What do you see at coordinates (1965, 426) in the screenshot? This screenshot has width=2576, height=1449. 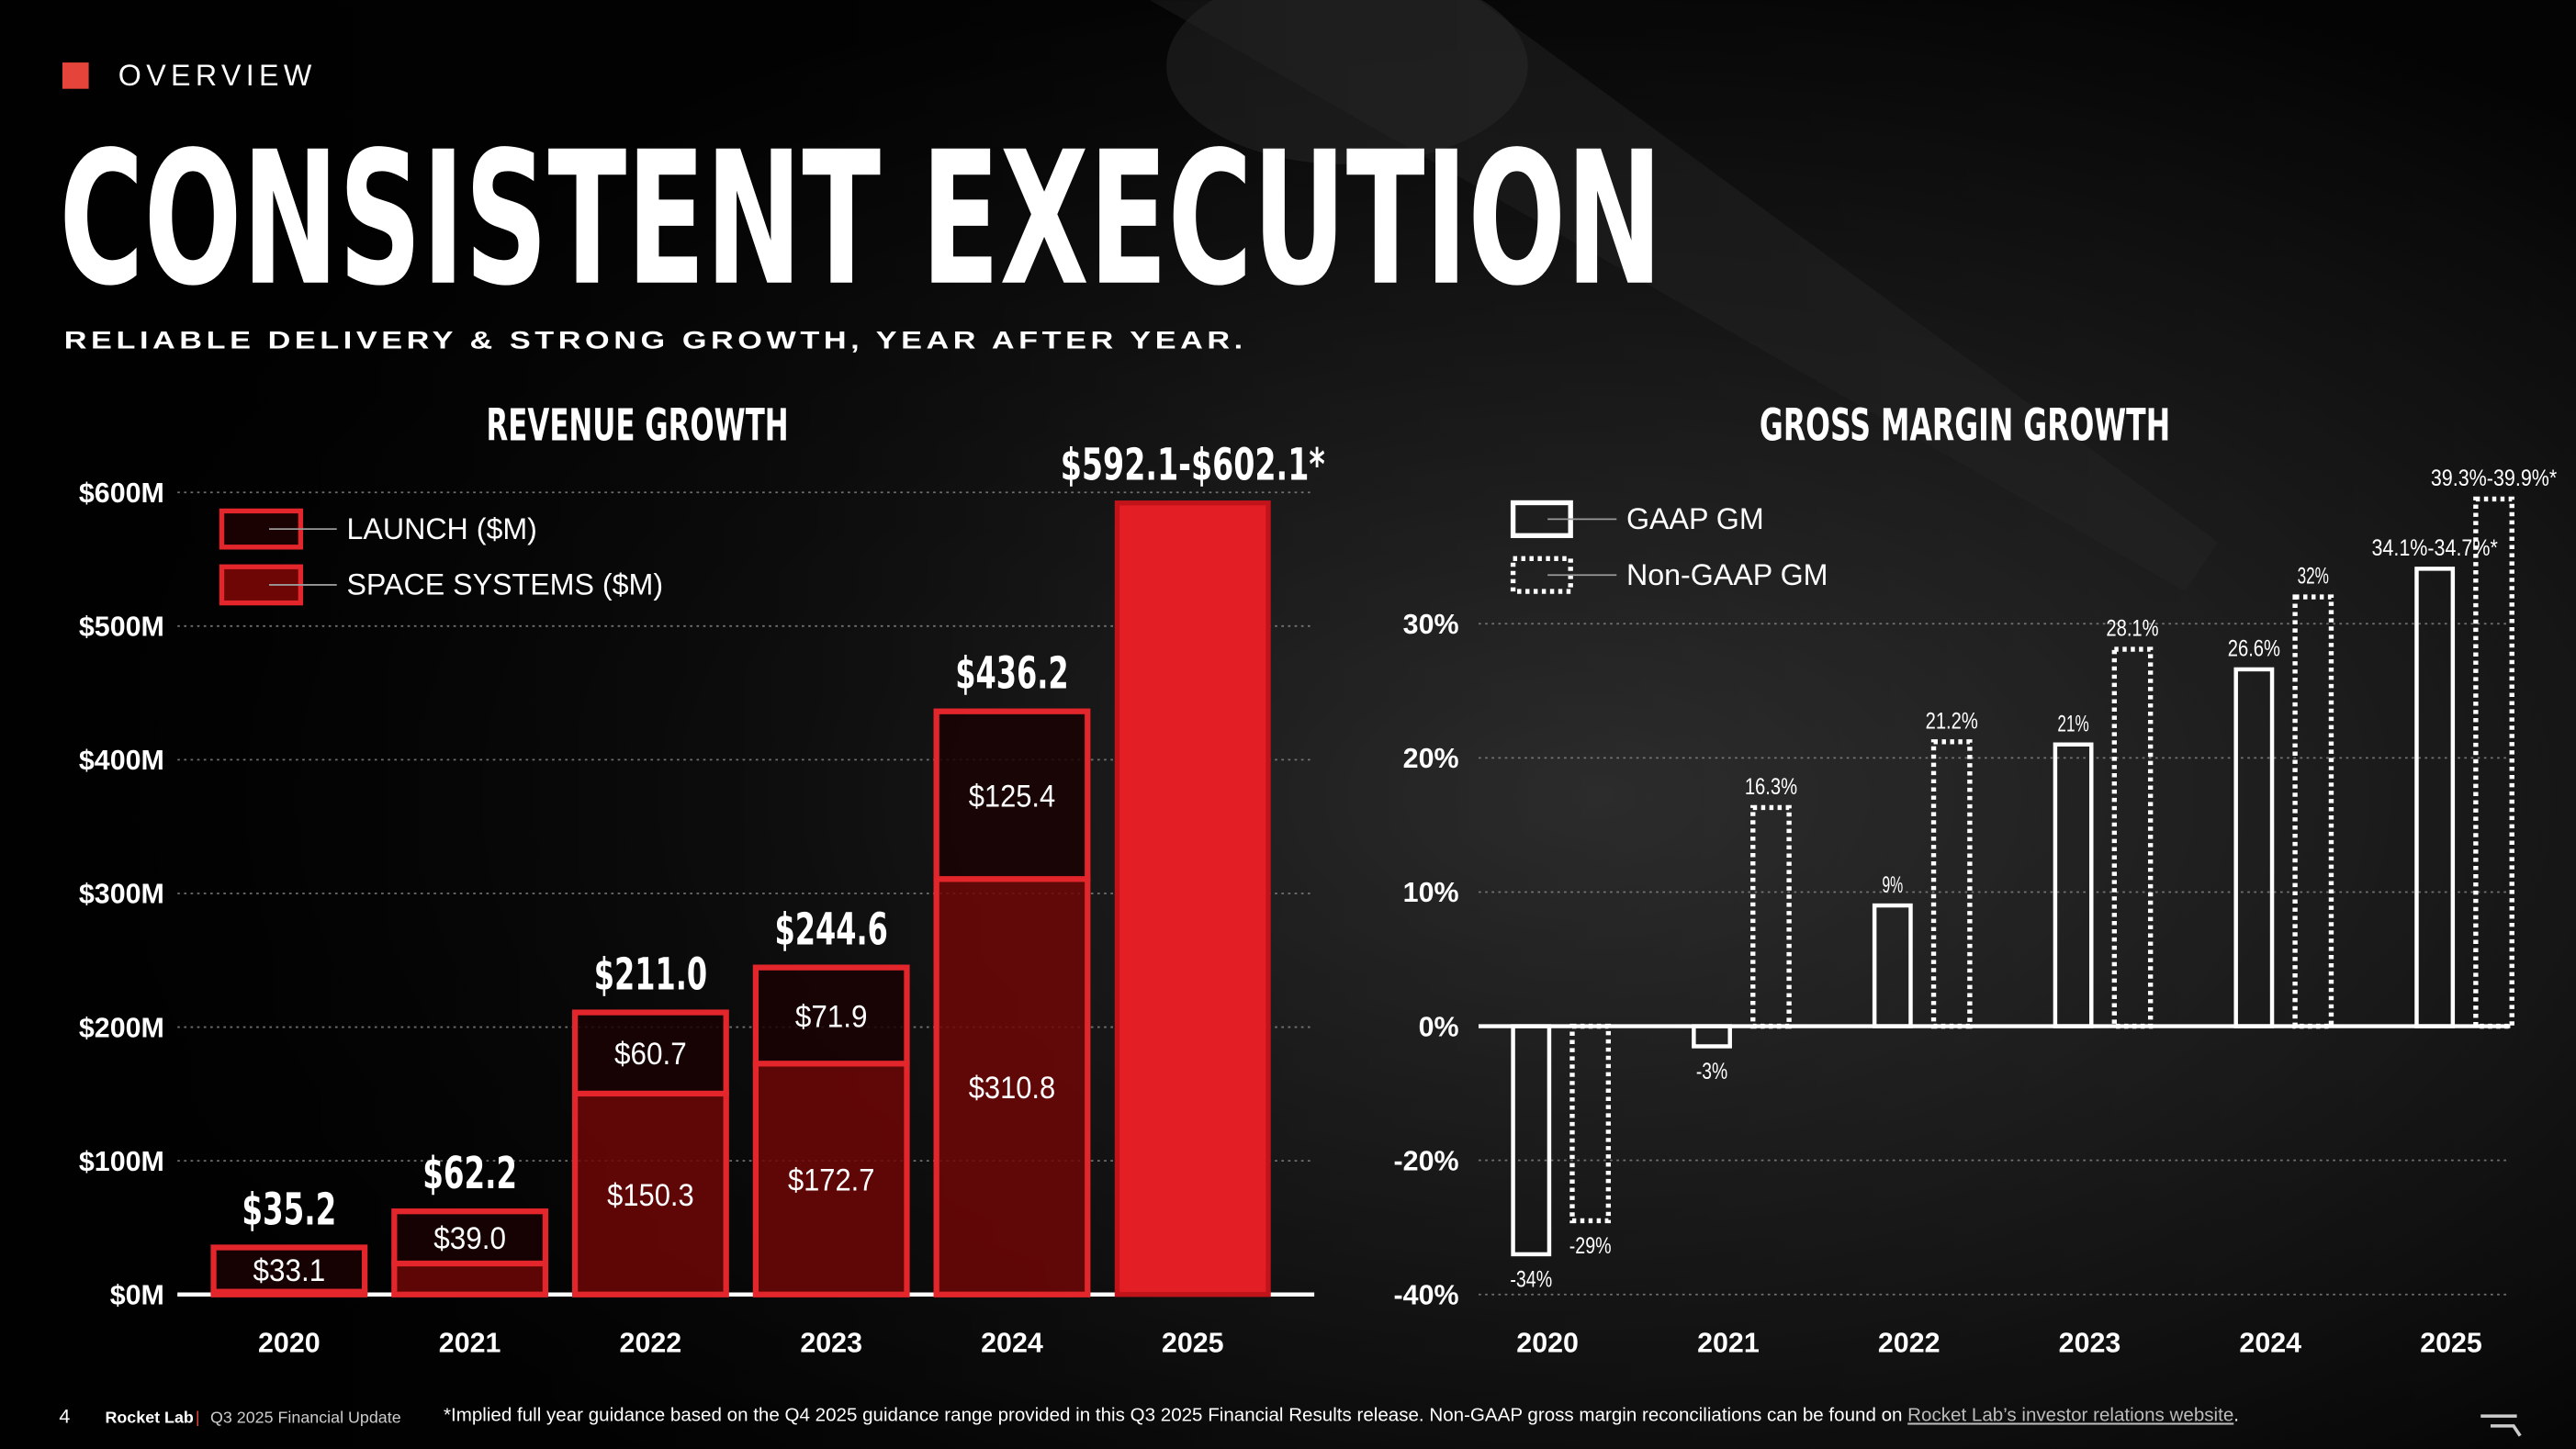 I see `chart-title: GROSS MARGIN GROWTH` at bounding box center [1965, 426].